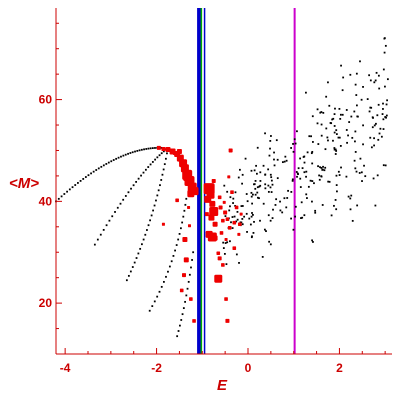  What do you see at coordinates (46, 303) in the screenshot?
I see `y-tick-label: 20` at bounding box center [46, 303].